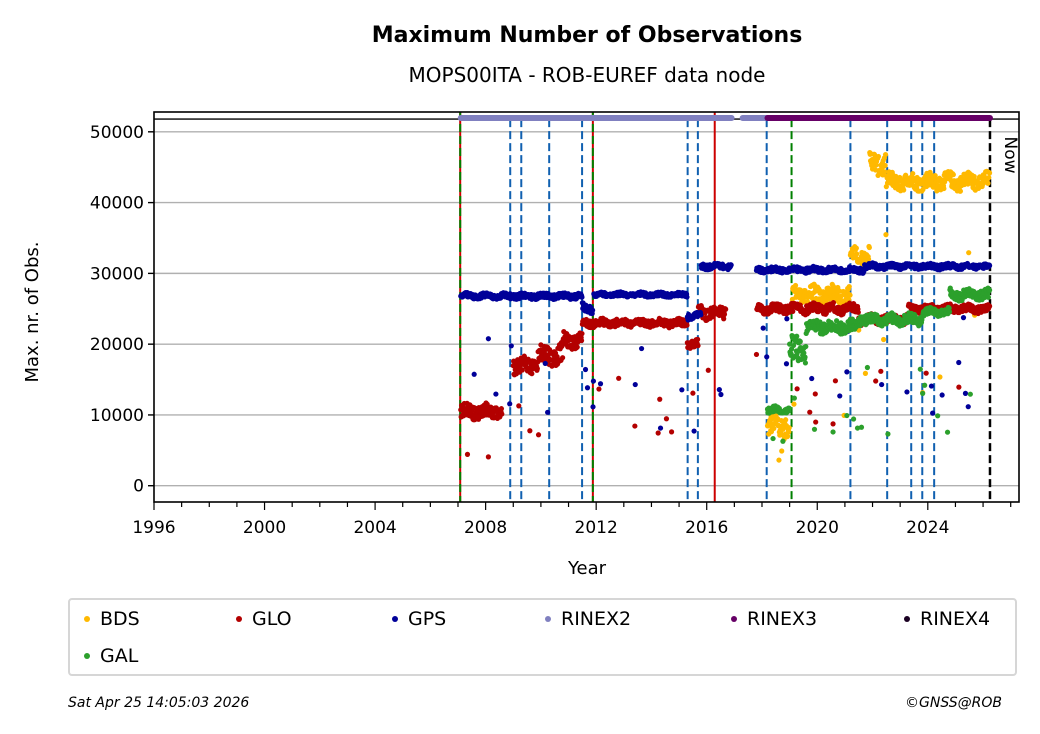 Image resolution: width=1040 pixels, height=734 pixels. I want to click on legend-item-glo: GLO, so click(264, 619).